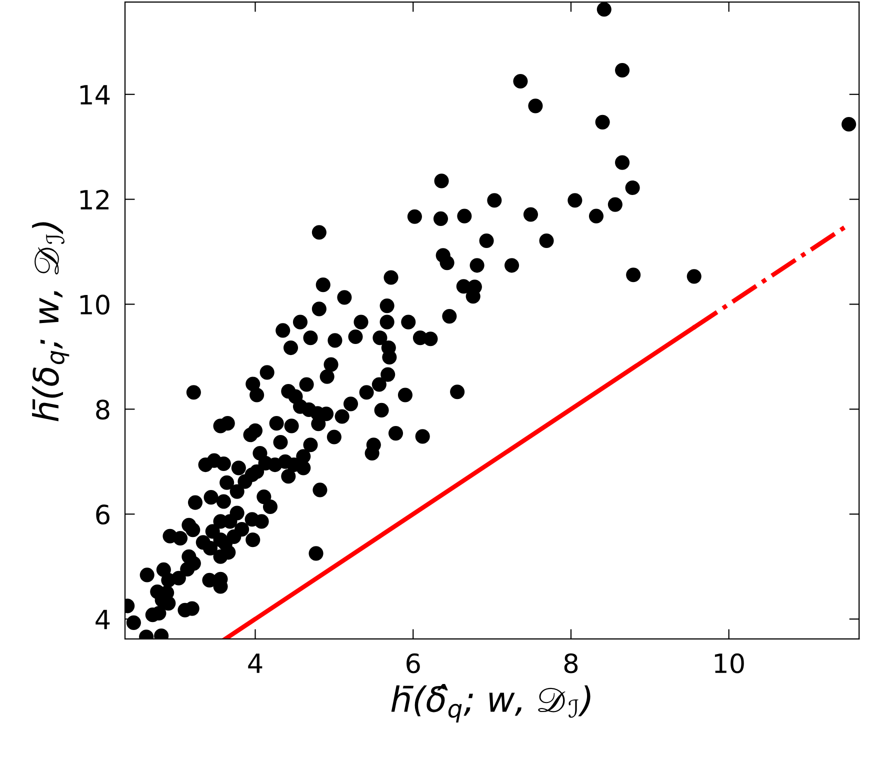 Image resolution: width=876 pixels, height=780 pixels. What do you see at coordinates (571, 663) in the screenshot?
I see `x-tick-label: 8` at bounding box center [571, 663].